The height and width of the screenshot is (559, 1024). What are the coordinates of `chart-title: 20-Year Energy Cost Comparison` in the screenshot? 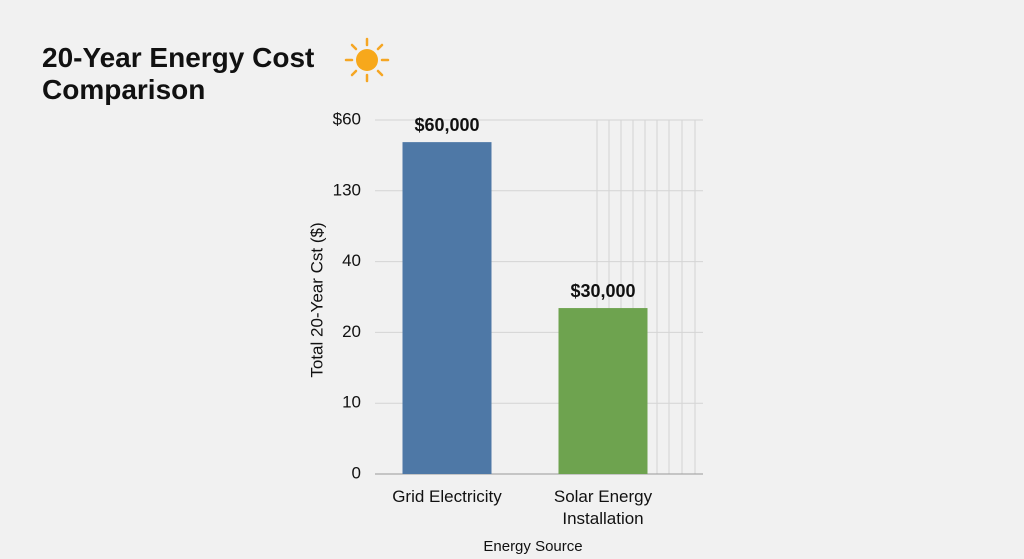 It's located at (178, 73).